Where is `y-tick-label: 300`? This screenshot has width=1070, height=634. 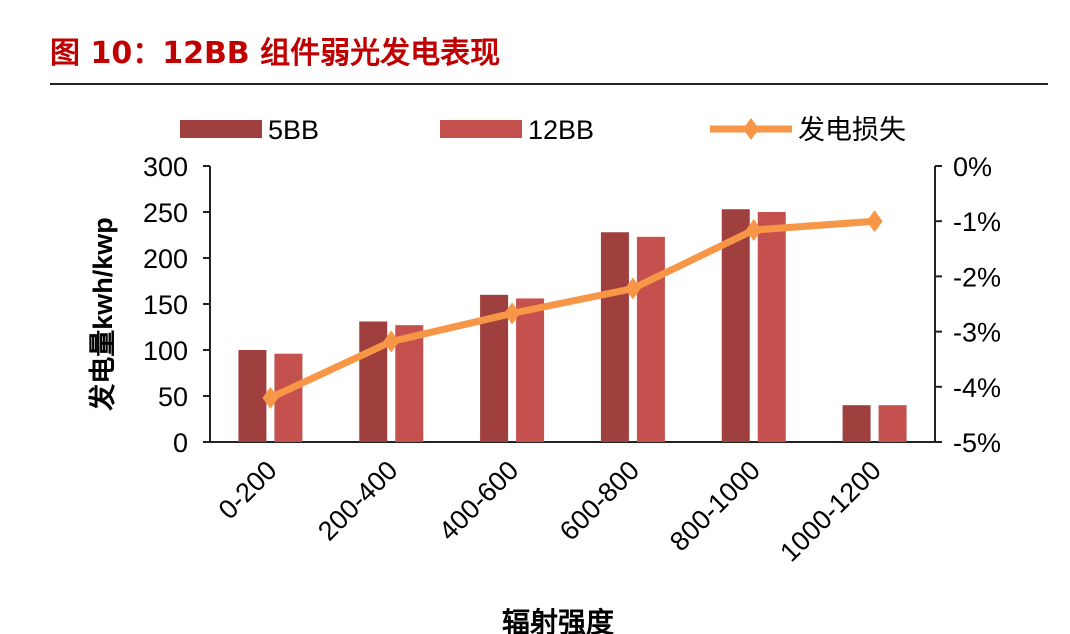 y-tick-label: 300 is located at coordinates (165, 167).